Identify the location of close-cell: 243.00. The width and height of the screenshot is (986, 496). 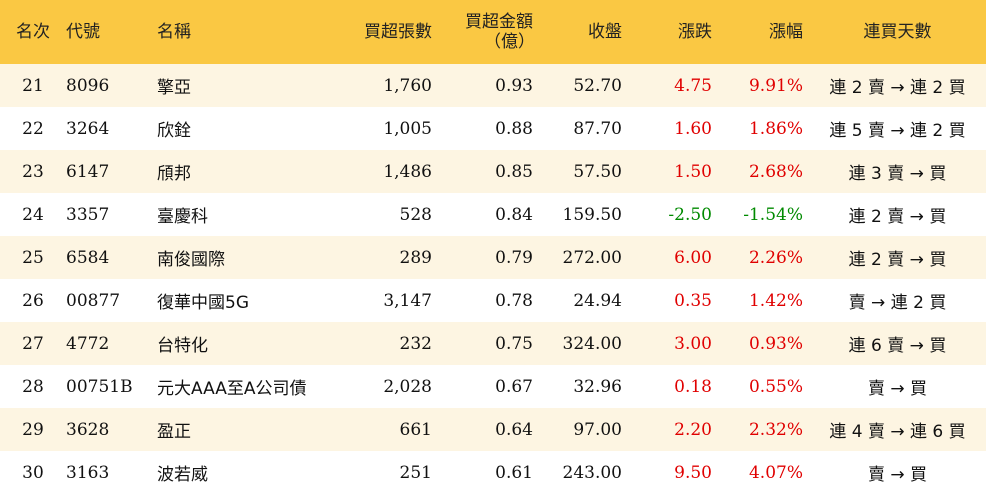
(592, 472).